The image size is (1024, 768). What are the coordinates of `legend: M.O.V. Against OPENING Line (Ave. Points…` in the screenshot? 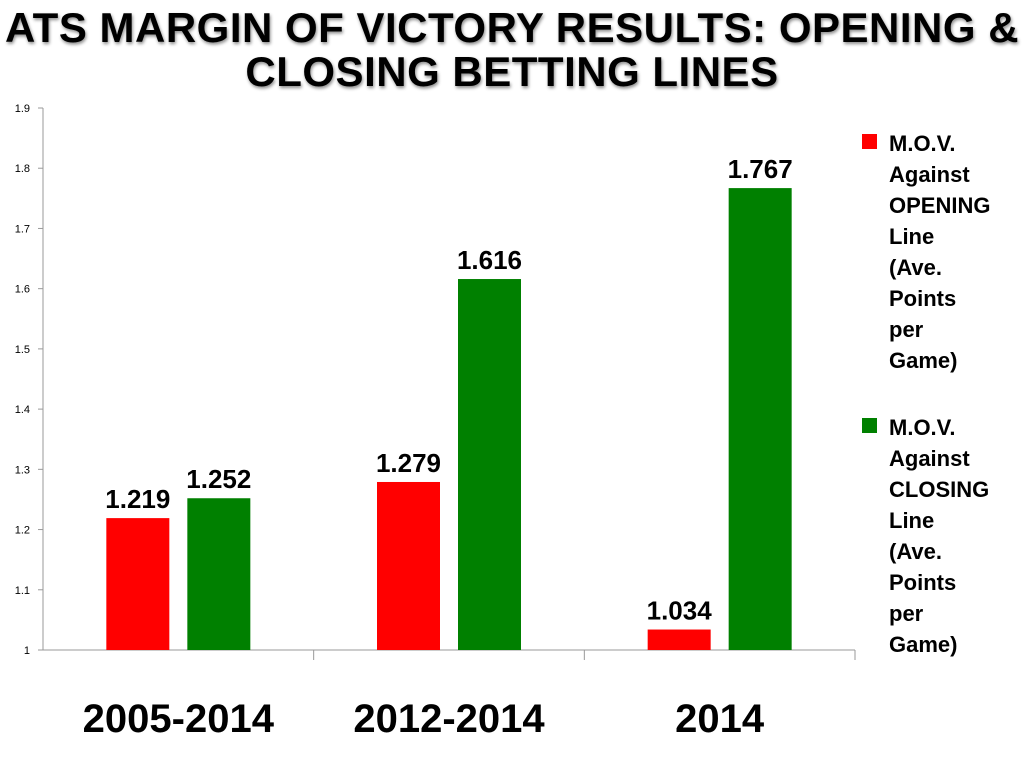 It's located at (942, 394).